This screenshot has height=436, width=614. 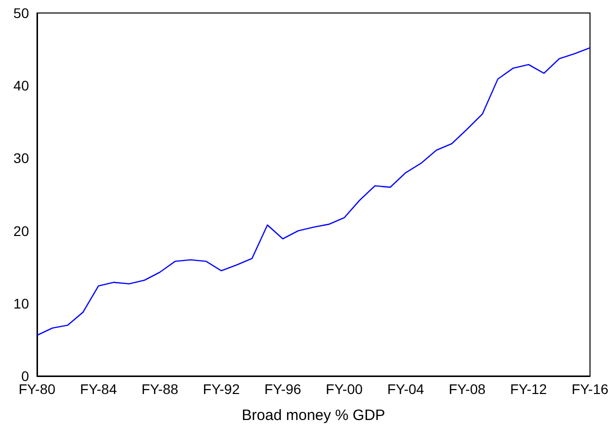 I want to click on x-tick-label: FY-80, so click(x=37, y=389).